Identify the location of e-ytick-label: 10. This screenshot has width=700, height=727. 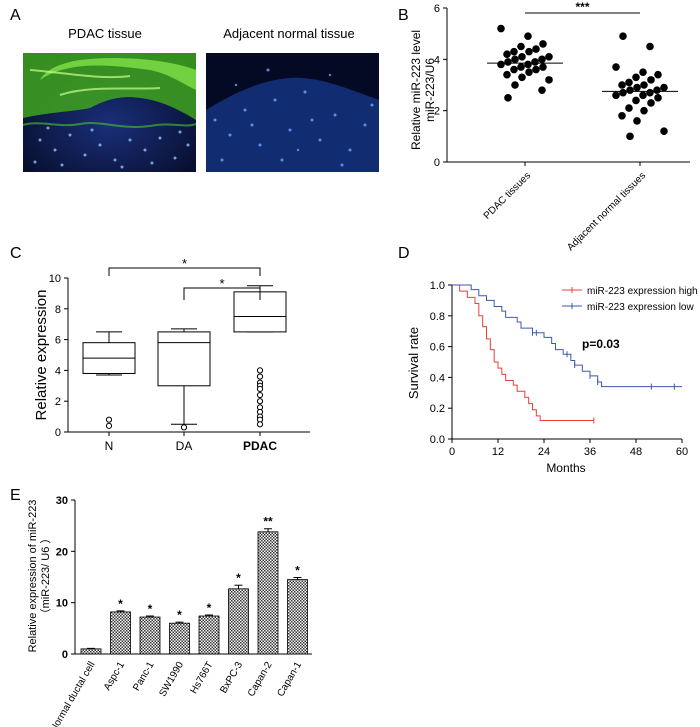
(62, 604).